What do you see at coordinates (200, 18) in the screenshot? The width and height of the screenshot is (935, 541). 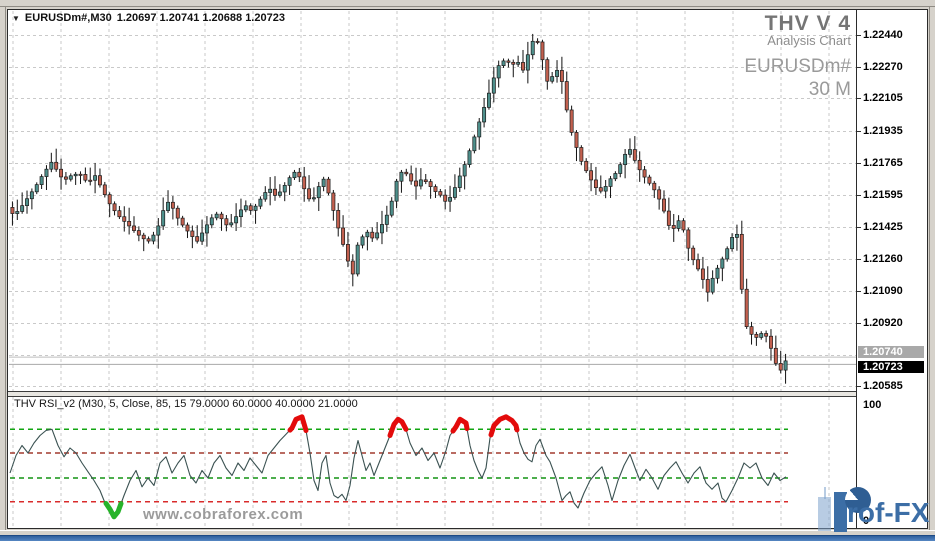 I see `chart-ohlc-values: 1.20697 1.20741 1.20688 1.20723` at bounding box center [200, 18].